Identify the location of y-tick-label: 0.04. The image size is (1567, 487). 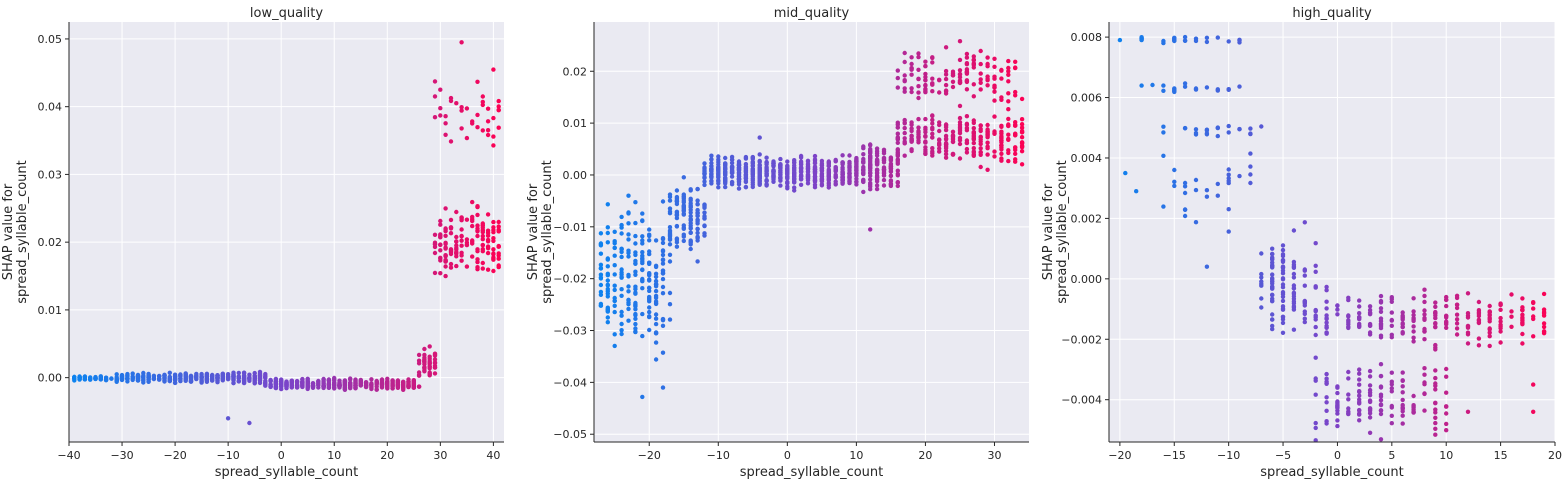
(50, 107).